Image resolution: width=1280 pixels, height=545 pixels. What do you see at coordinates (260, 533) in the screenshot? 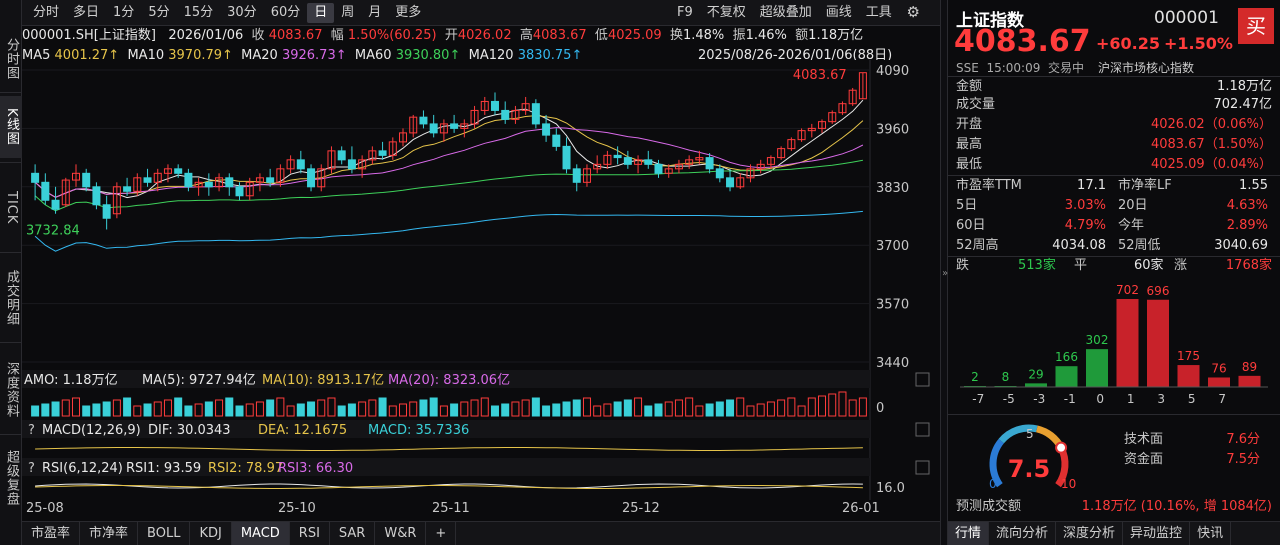
I see `indicator-tab: MACD` at bounding box center [260, 533].